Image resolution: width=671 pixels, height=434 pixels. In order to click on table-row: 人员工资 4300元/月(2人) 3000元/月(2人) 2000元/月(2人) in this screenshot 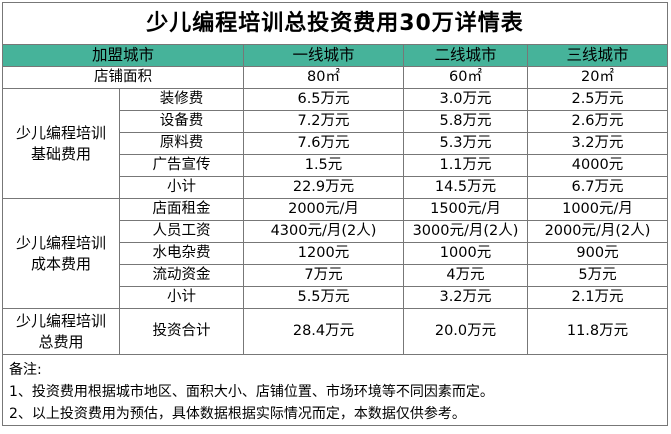, I will do `click(335, 231)`.